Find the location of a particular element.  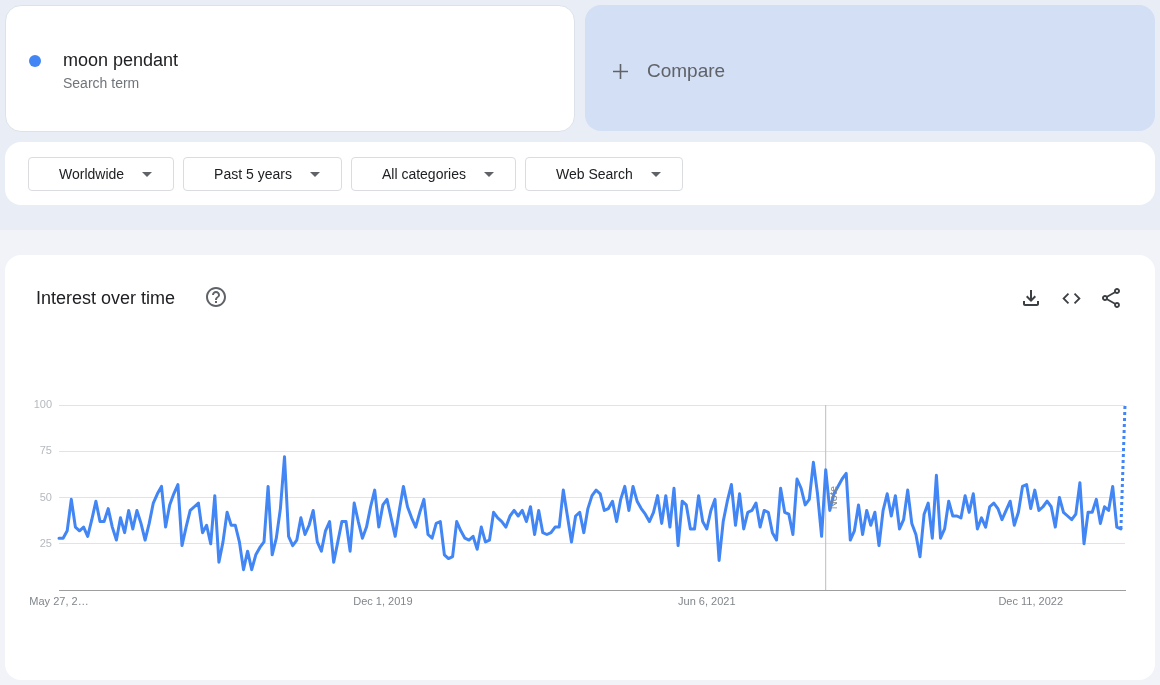

dropdown-field: Worldwide is located at coordinates (101, 174).